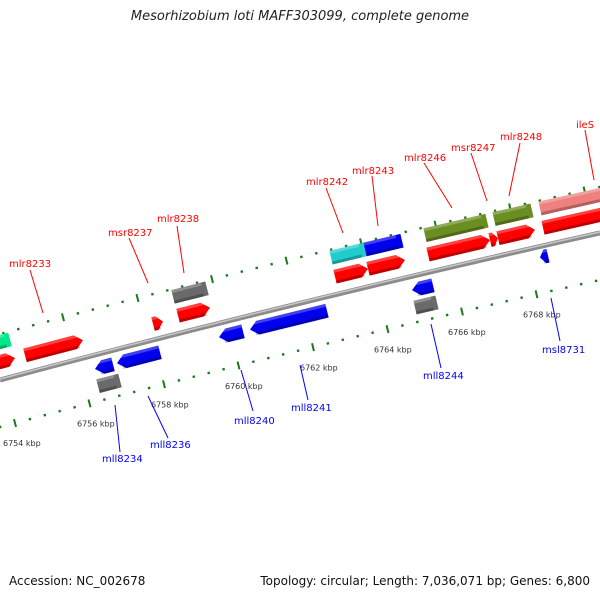  I want to click on forward-gene-label: mlr8248, so click(521, 137).